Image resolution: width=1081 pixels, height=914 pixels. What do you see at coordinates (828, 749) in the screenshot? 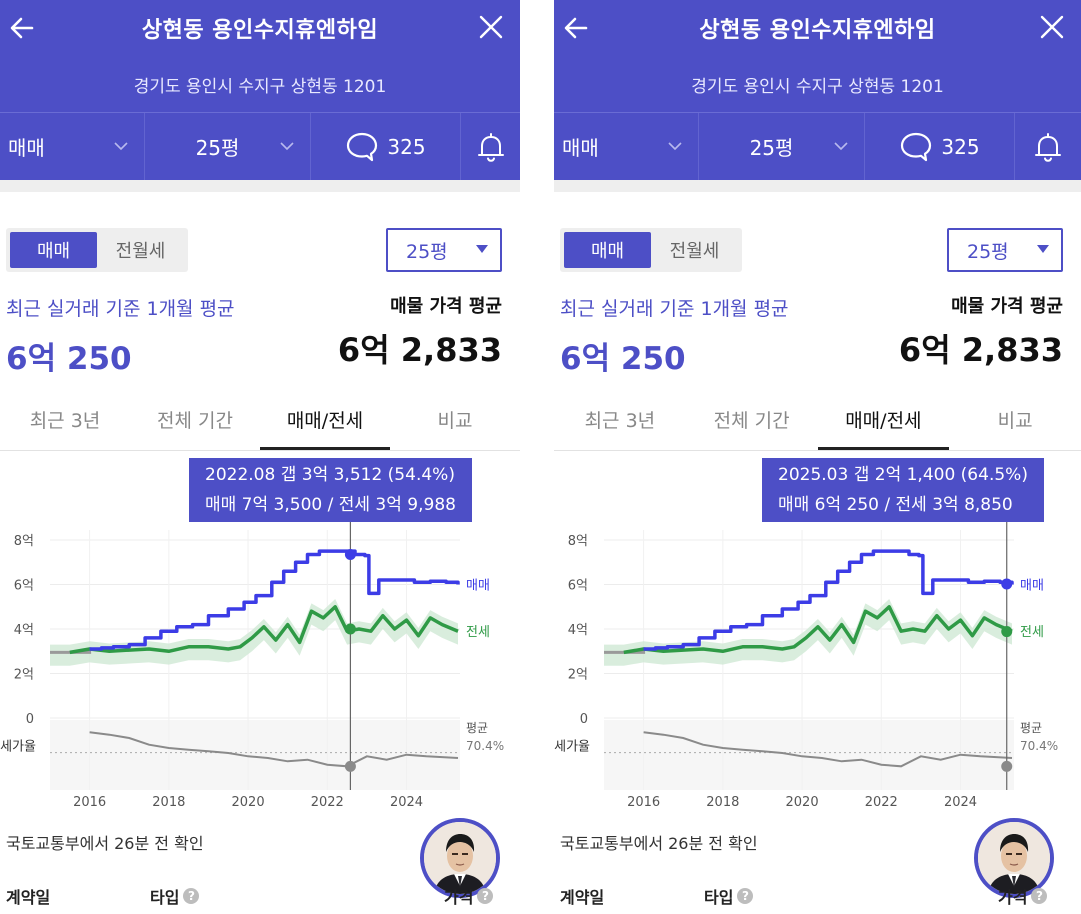
I see `series-line-ratio` at bounding box center [828, 749].